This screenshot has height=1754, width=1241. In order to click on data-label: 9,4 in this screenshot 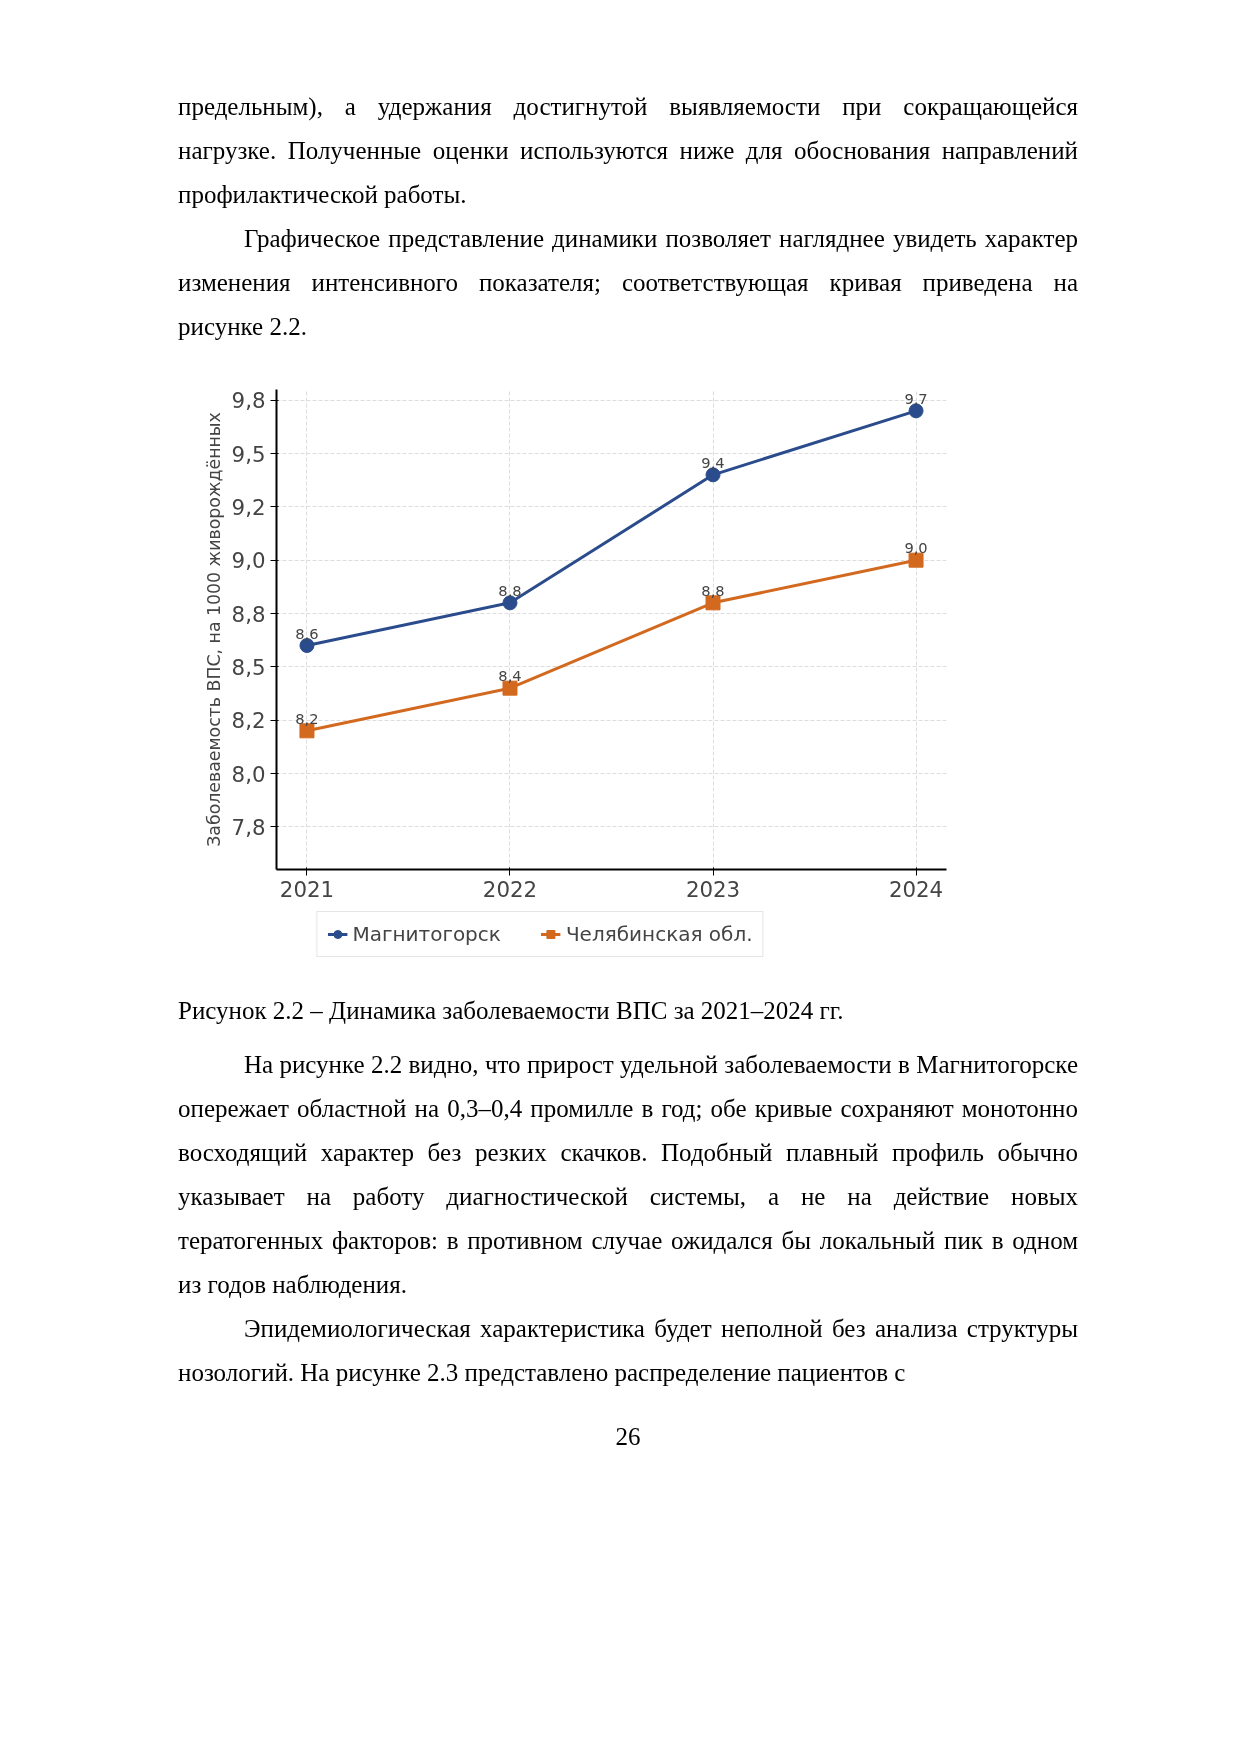, I will do `click(713, 462)`.